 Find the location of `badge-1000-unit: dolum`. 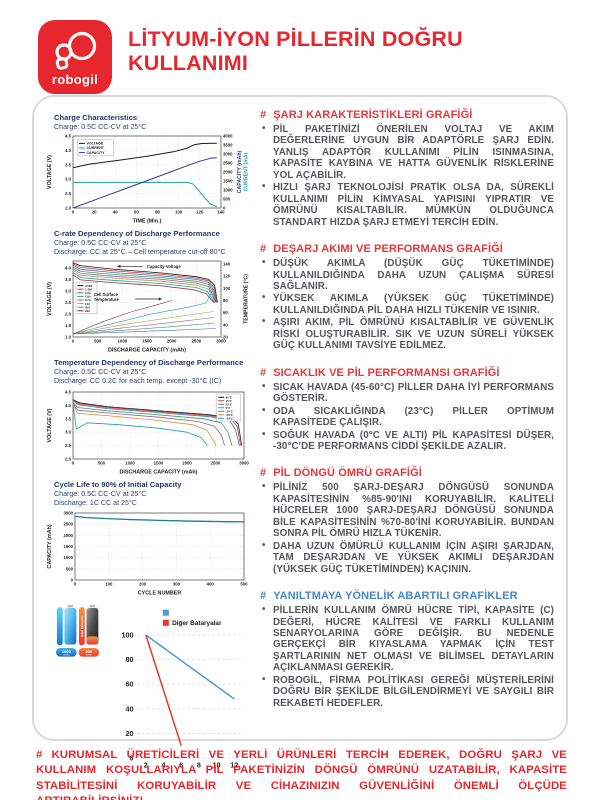

badge-1000-unit: dolum is located at coordinates (66, 656).